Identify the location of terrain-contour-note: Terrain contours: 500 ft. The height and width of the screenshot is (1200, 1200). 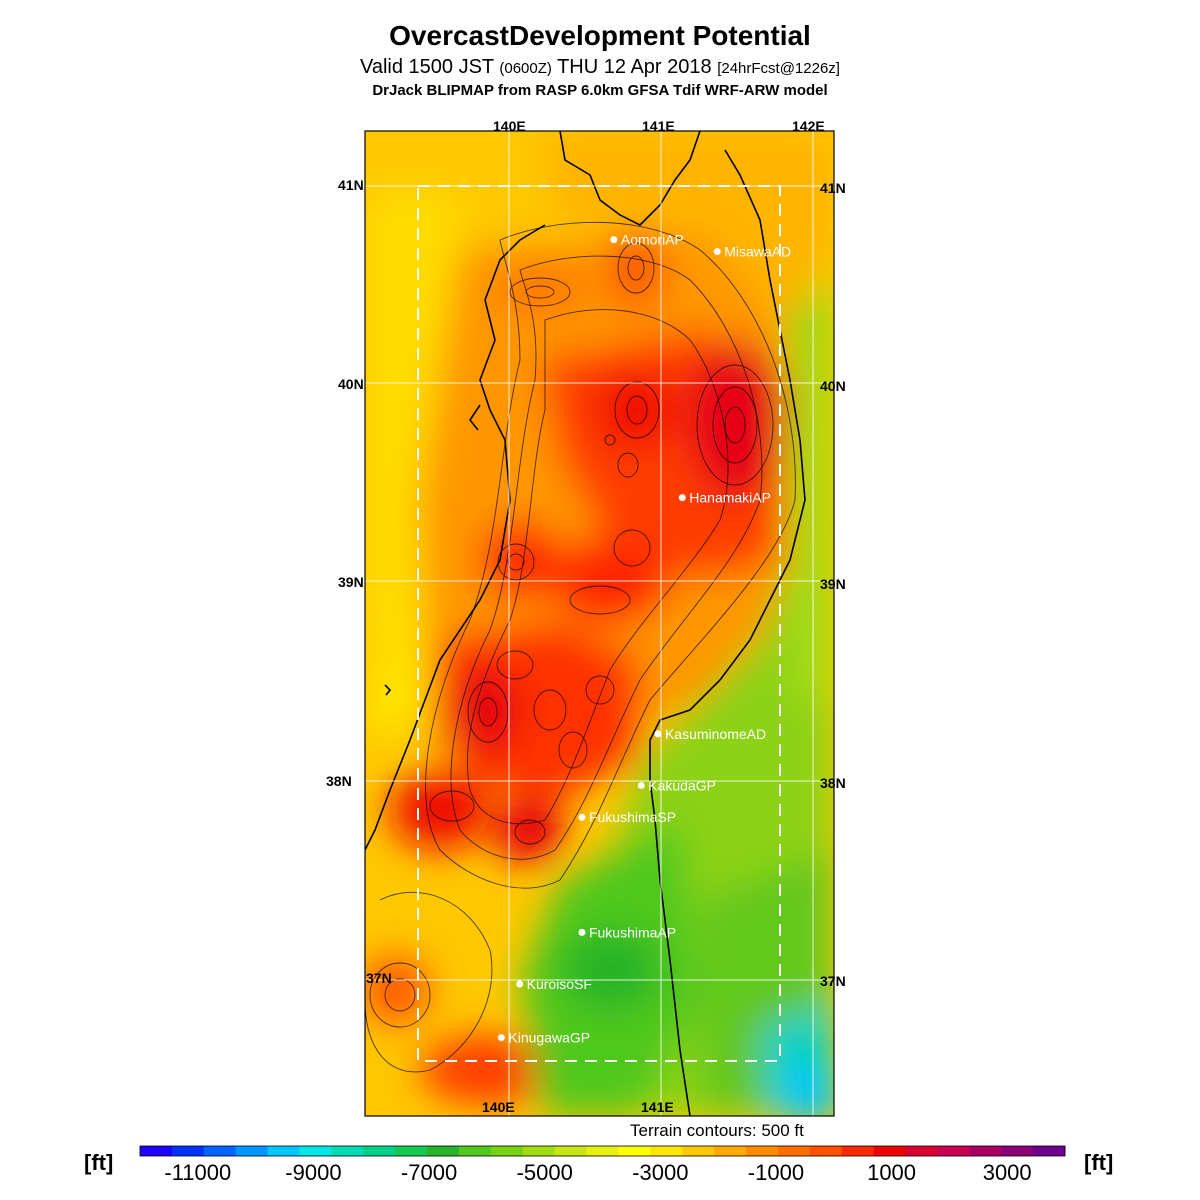
(717, 1130).